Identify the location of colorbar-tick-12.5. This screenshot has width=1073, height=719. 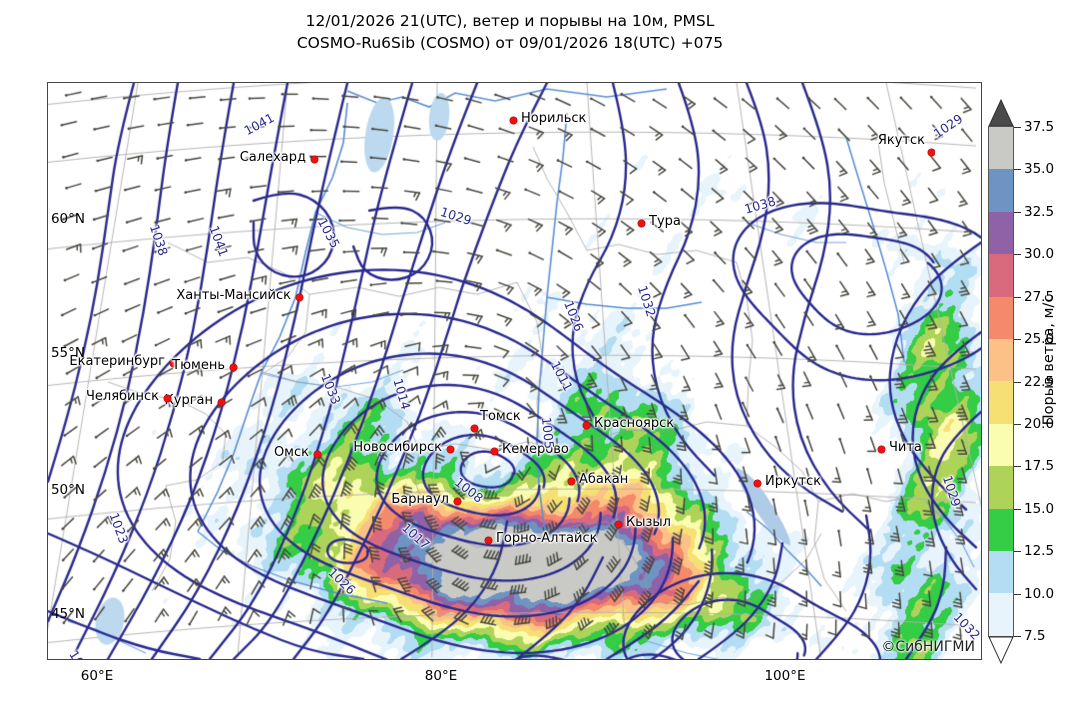
(1017, 552).